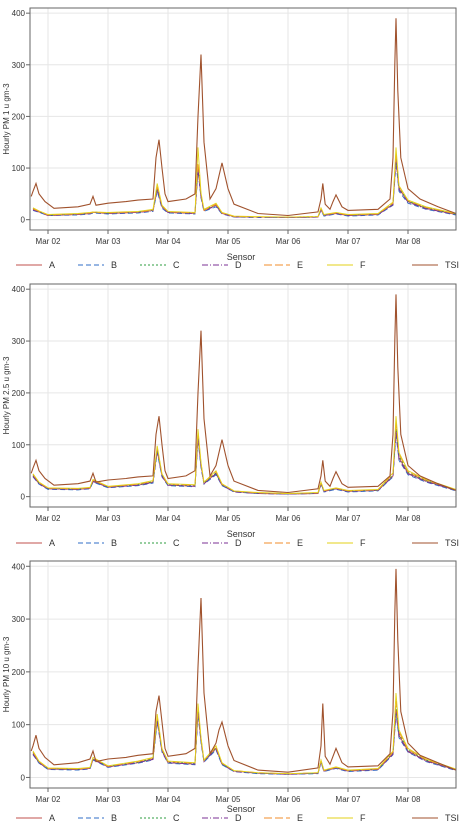 The width and height of the screenshot is (474, 824). Describe the element at coordinates (6, 674) in the screenshot. I see `y-axis-label: Hourly PM 10 u gm-3` at that location.